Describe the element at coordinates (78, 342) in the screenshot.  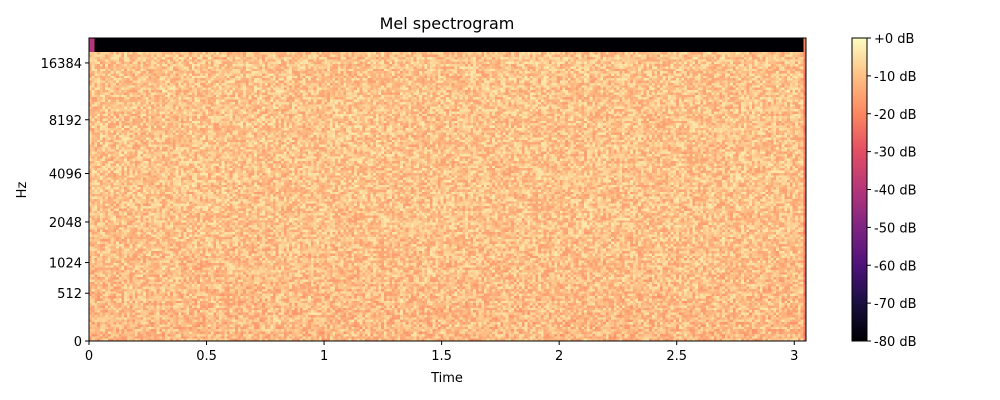
I see `y-tick-label: 0` at that location.